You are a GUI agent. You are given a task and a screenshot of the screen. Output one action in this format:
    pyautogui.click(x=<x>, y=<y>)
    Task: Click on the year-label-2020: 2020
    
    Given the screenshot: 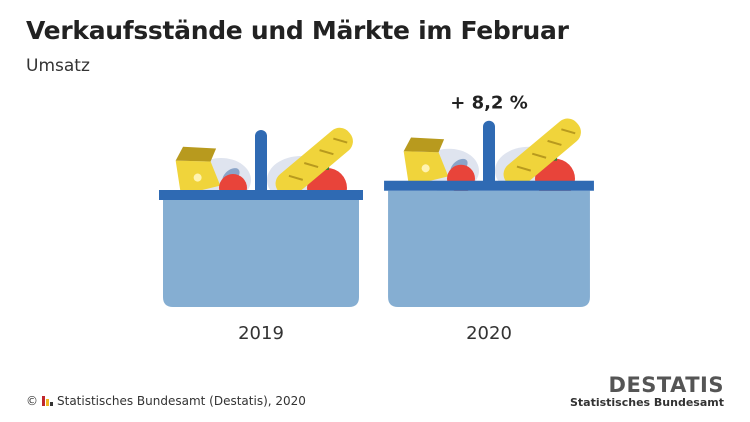 What is the action you would take?
    pyautogui.click(x=489, y=333)
    